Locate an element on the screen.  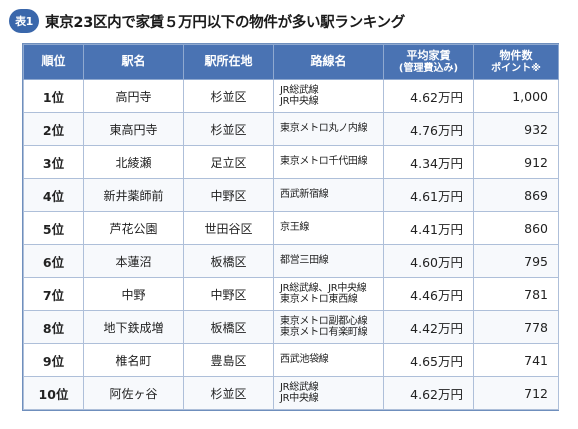
line-name: 東京メトロ千代田線 is located at coordinates (324, 162).